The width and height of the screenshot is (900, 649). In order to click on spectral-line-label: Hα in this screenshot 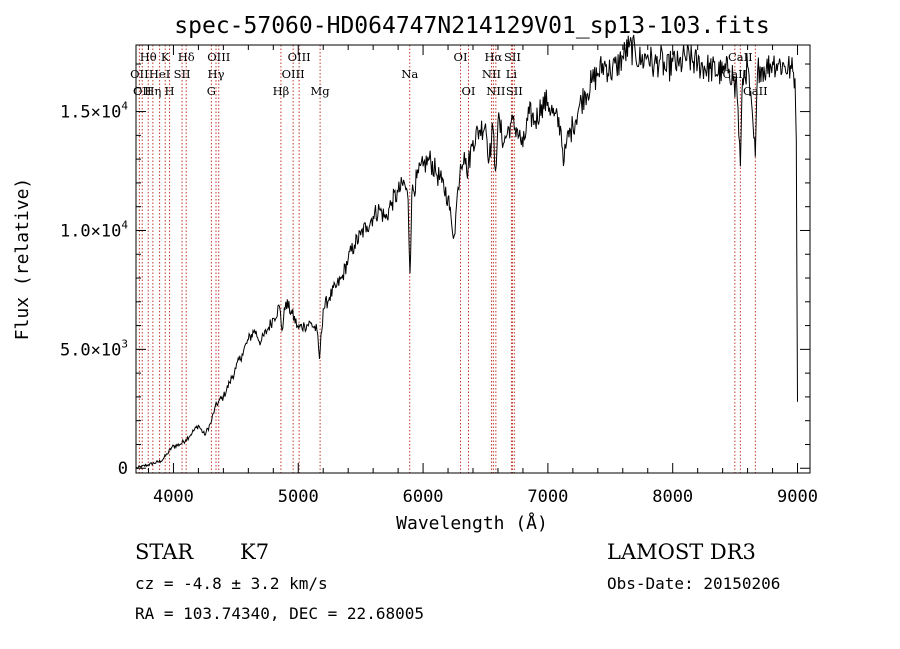, I will do `click(493, 57)`.